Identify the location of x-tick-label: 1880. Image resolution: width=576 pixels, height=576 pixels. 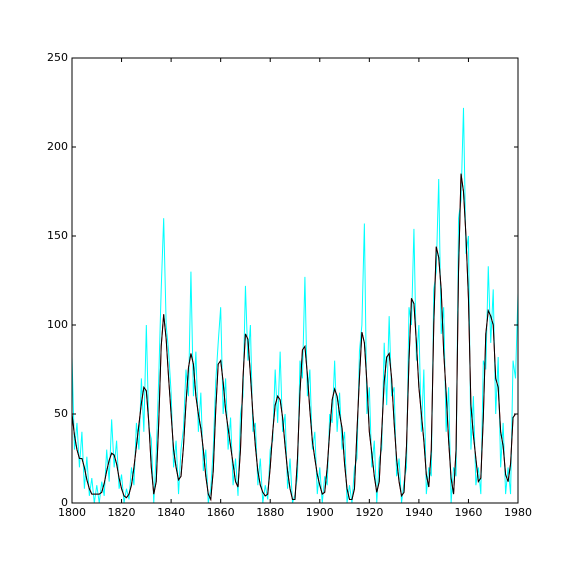
(270, 512).